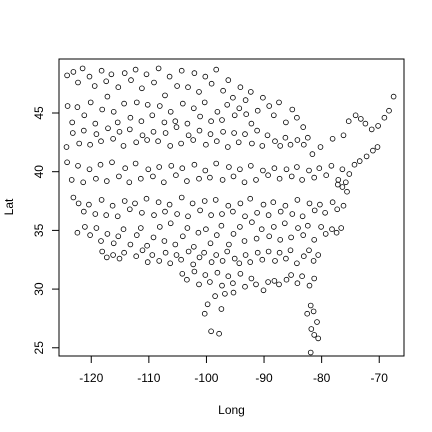  Describe the element at coordinates (91, 378) in the screenshot. I see `x-tick-label: -120` at that location.